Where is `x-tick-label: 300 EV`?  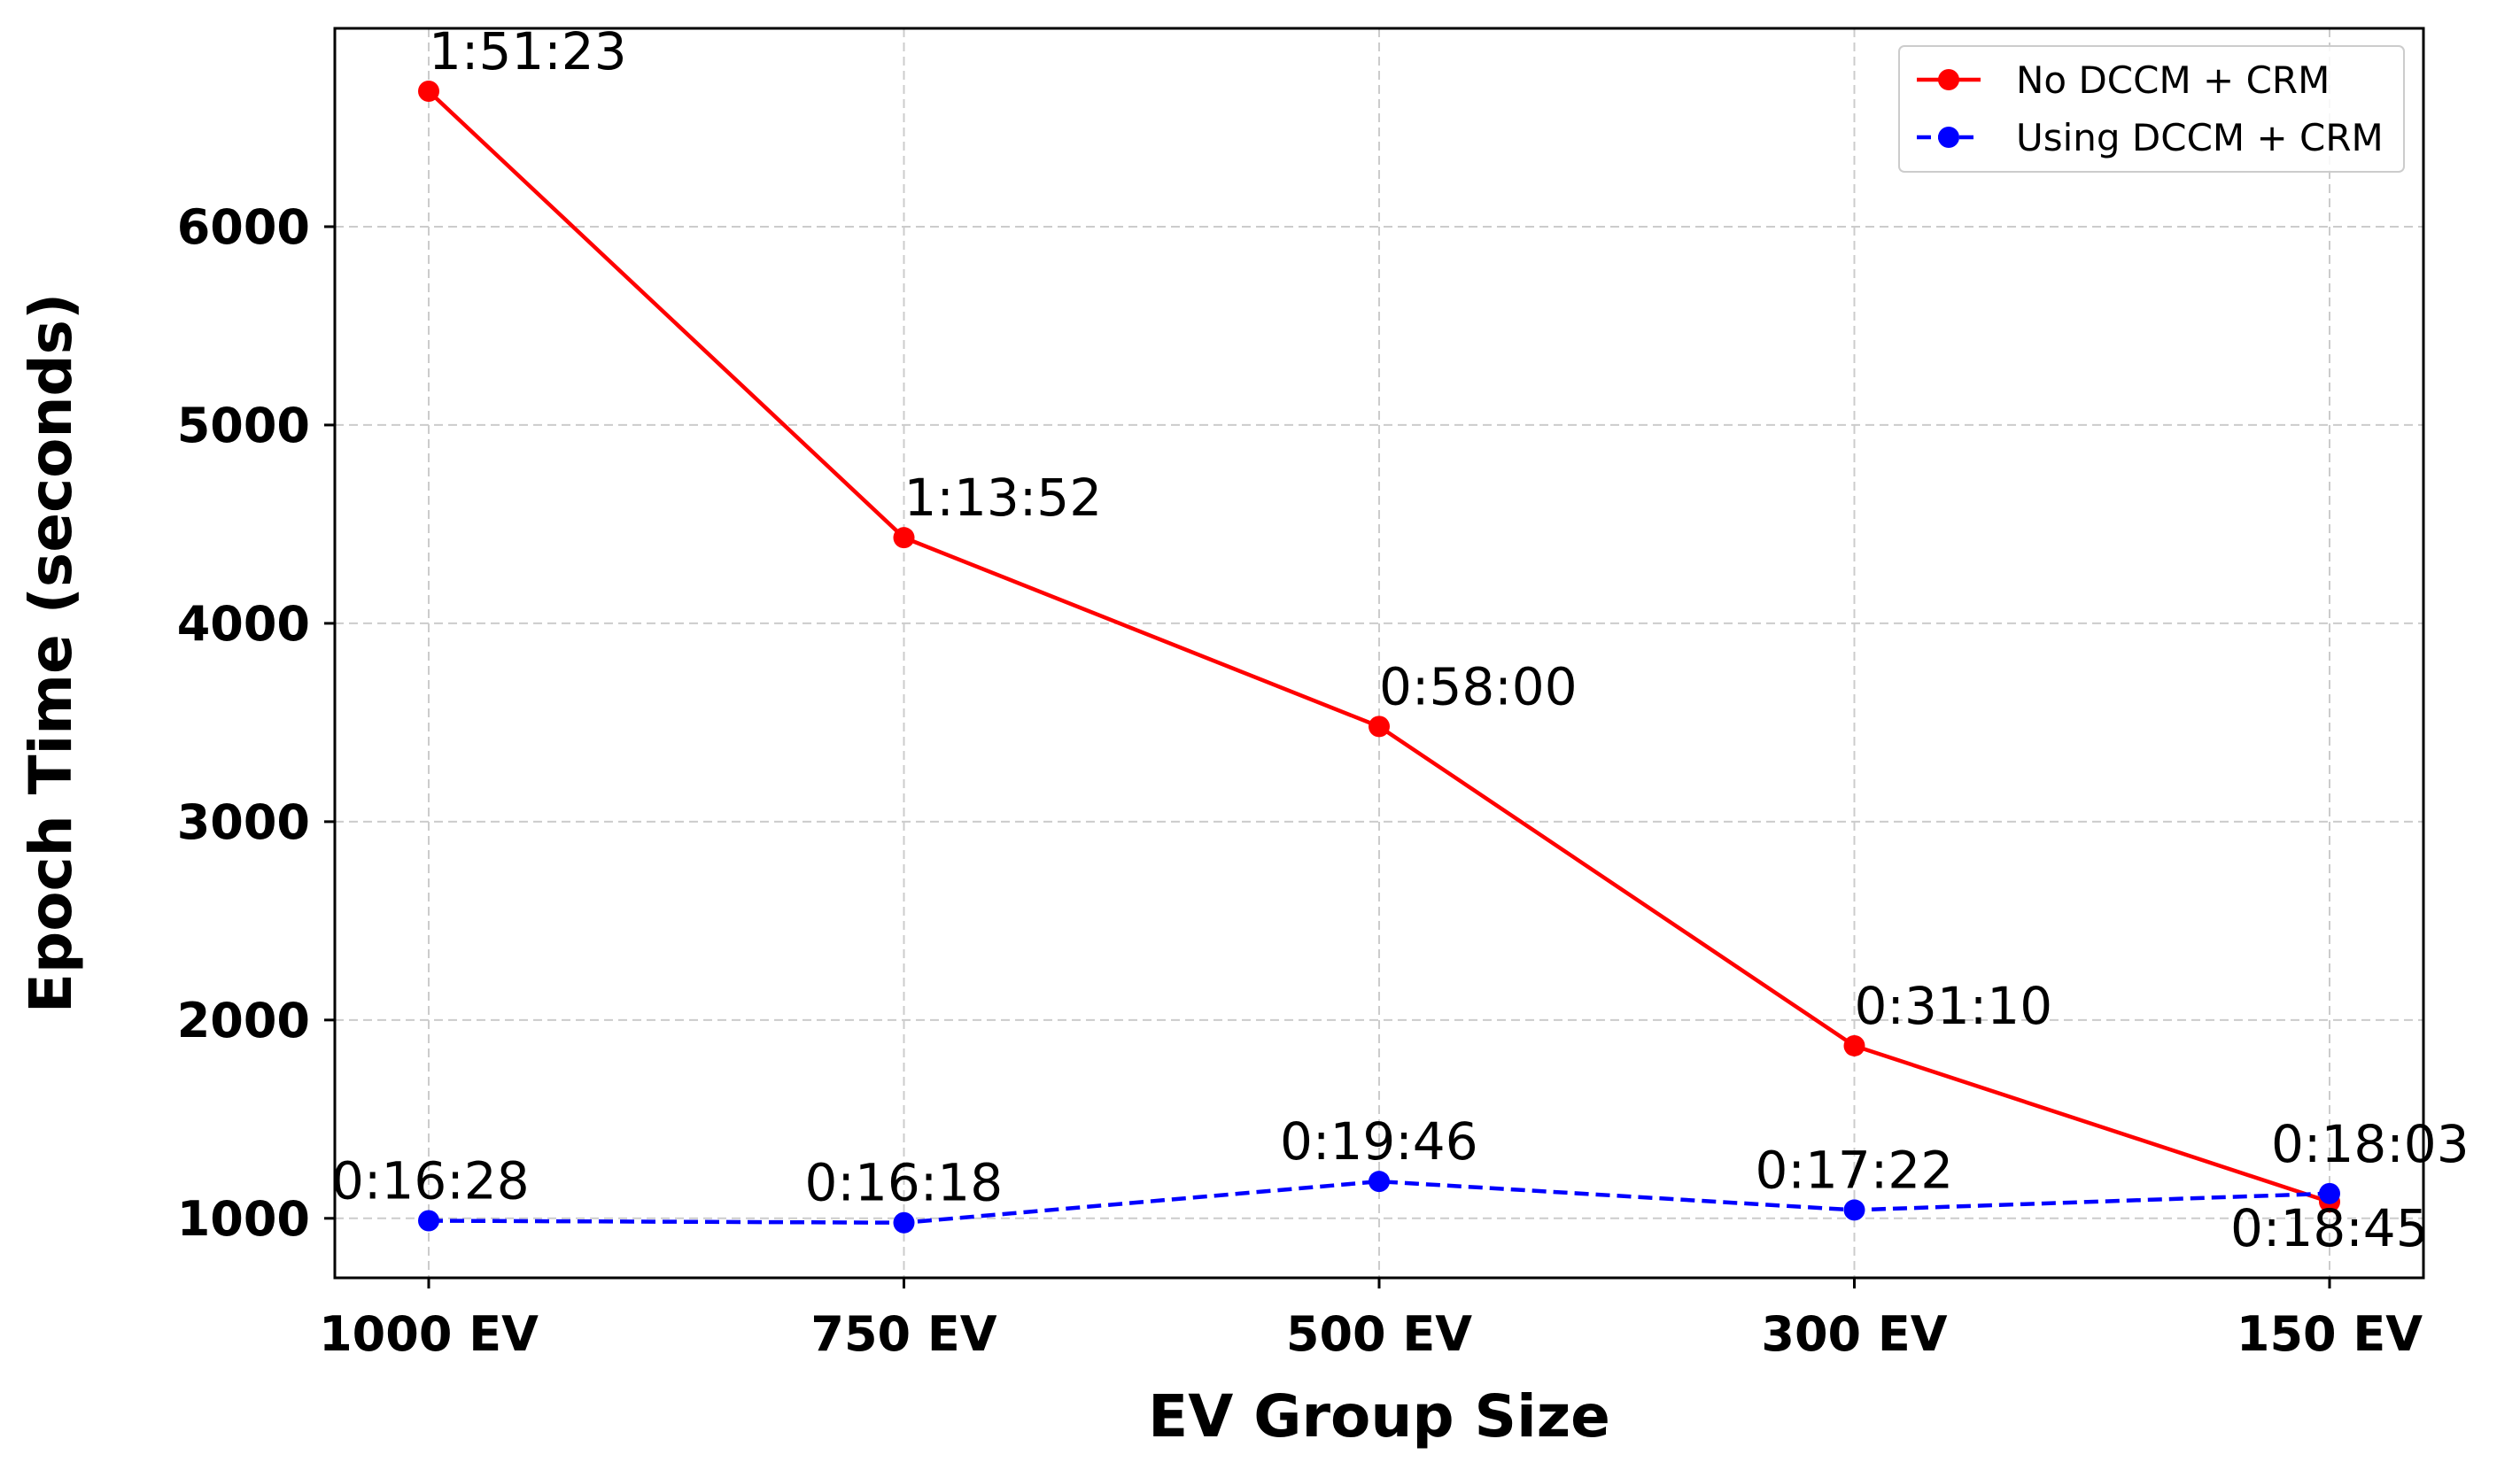
x-tick-label: 300 EV is located at coordinates (1854, 1334).